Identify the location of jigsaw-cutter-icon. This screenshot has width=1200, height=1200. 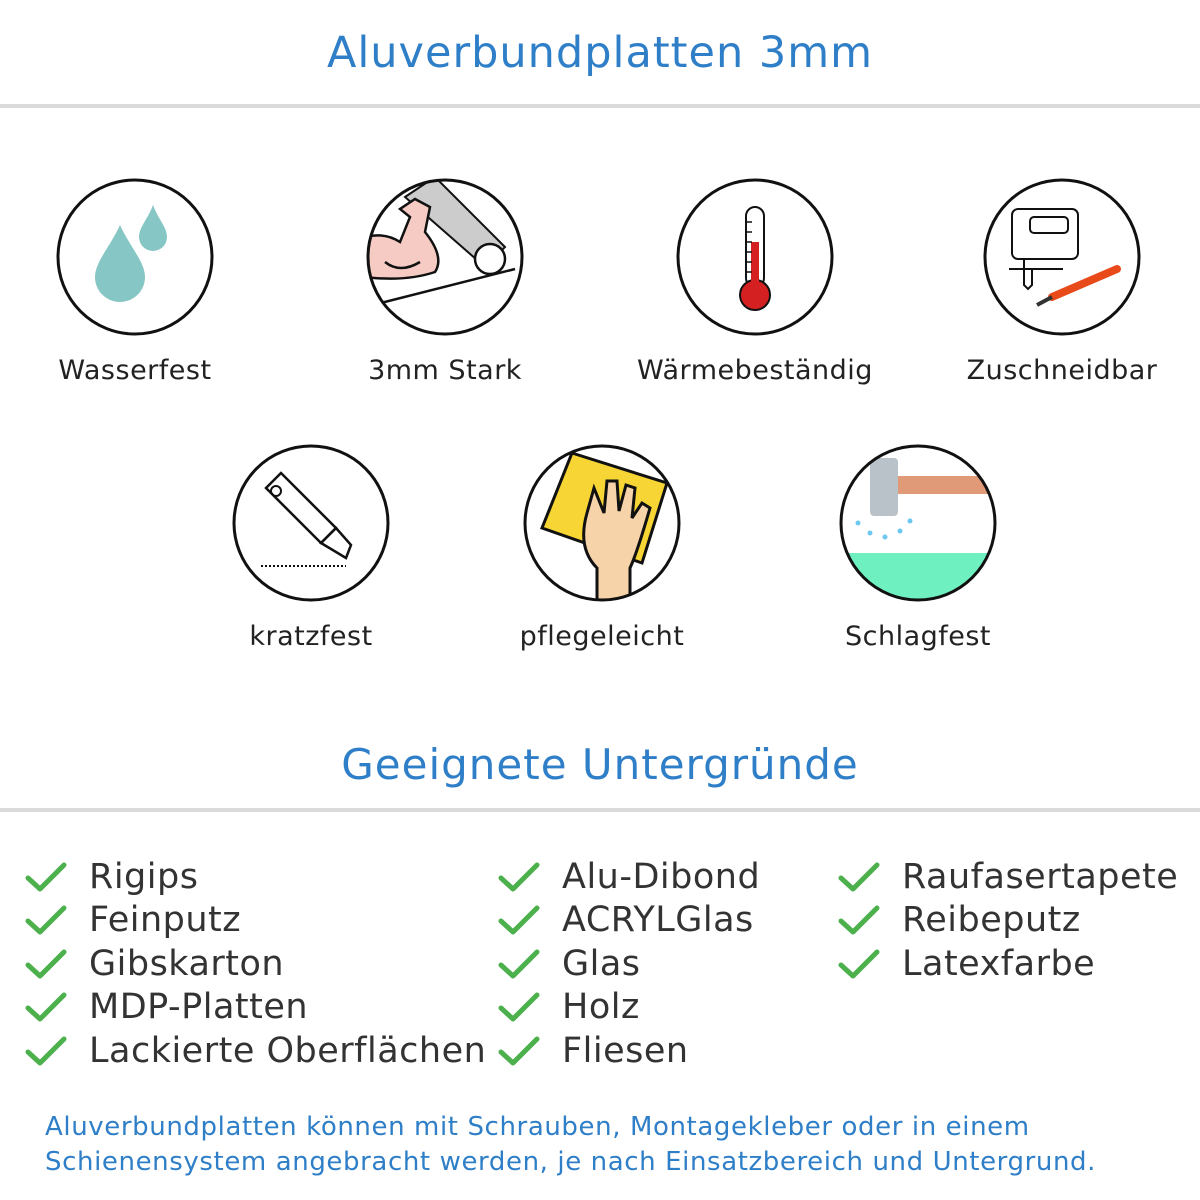
(1062, 257).